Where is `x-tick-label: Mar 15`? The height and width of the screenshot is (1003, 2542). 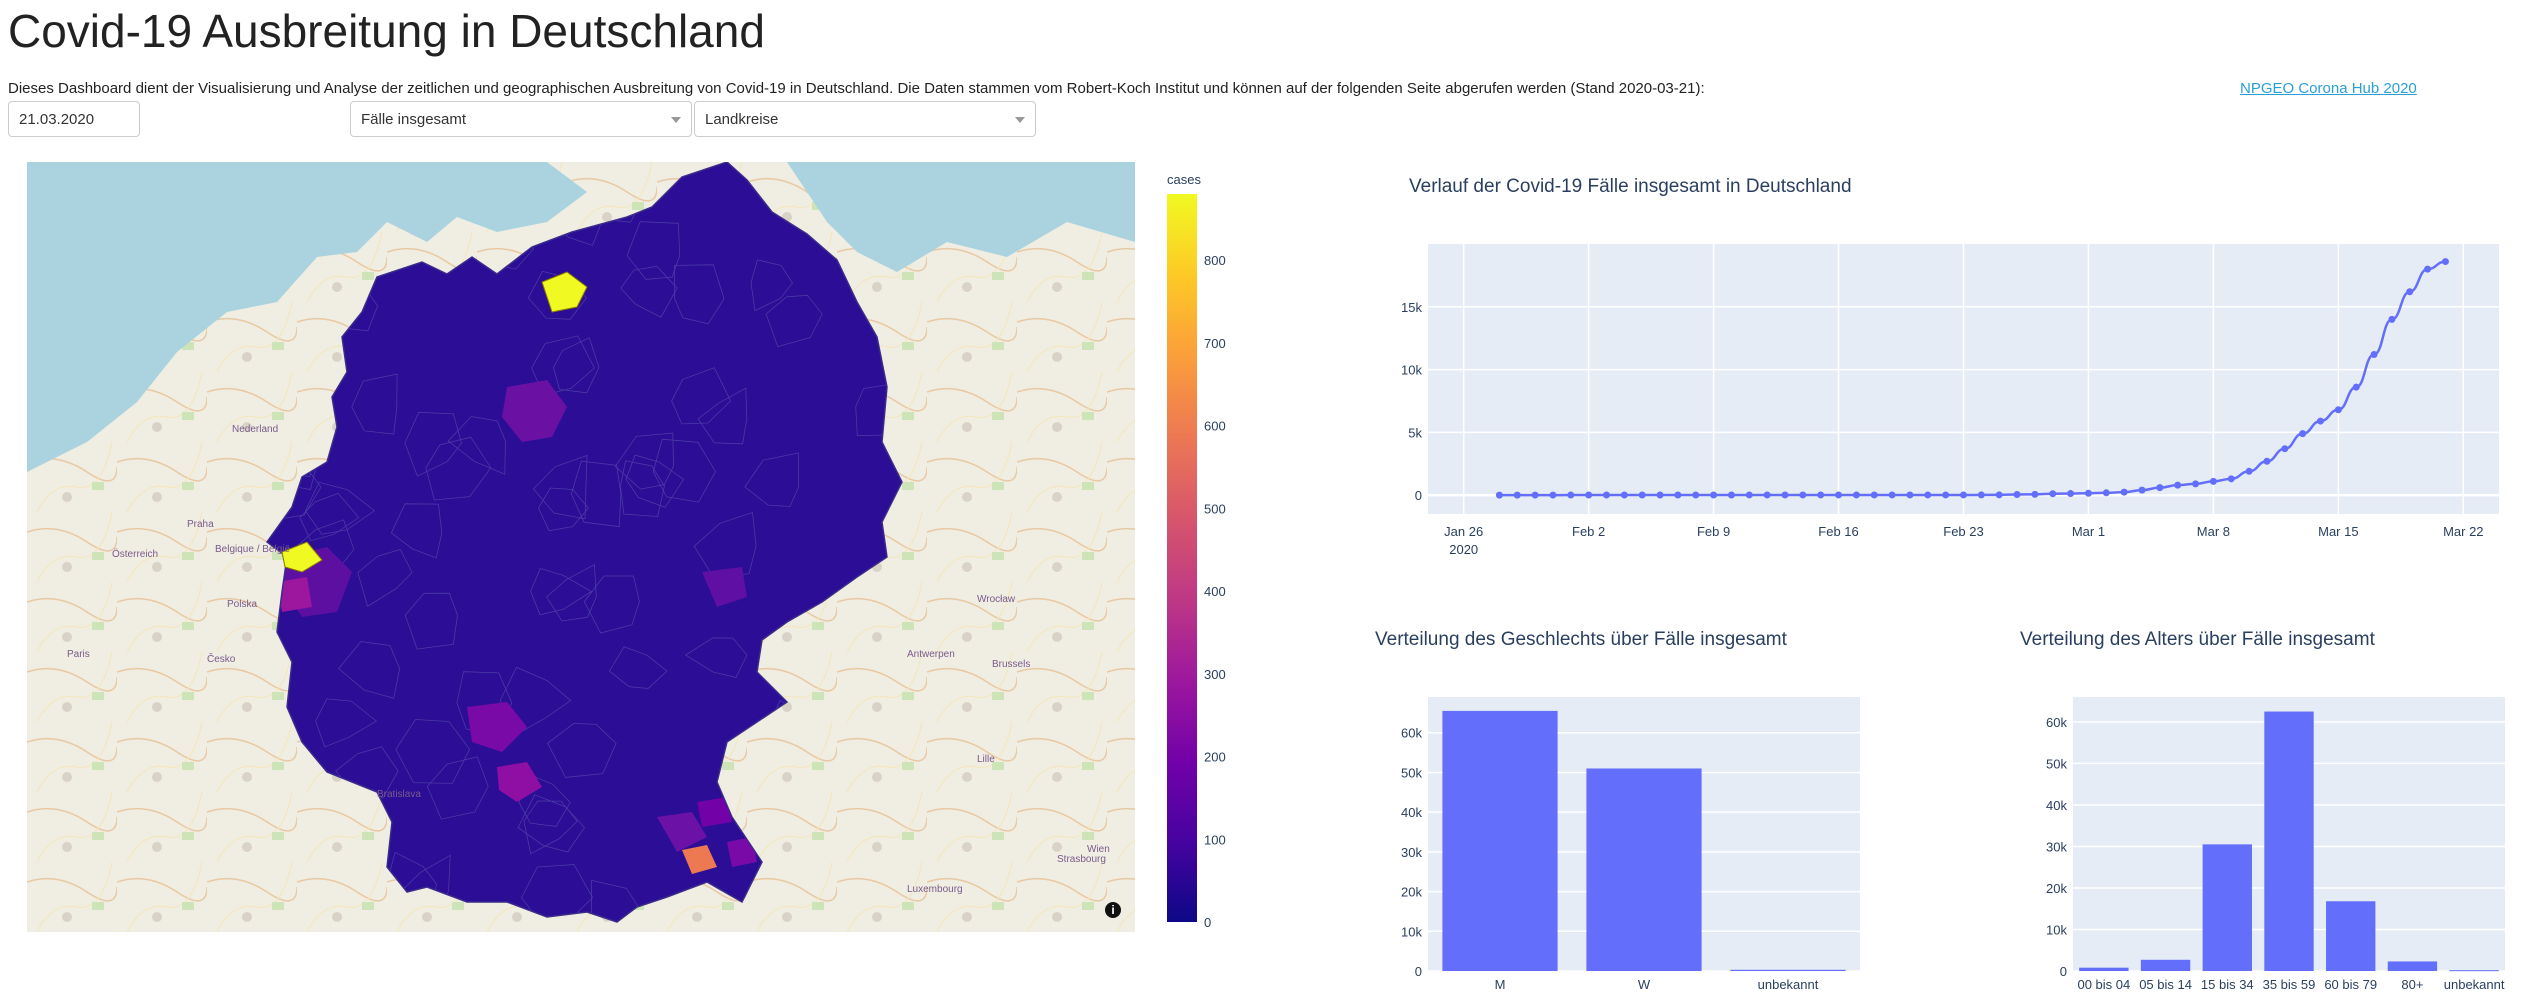 x-tick-label: Mar 15 is located at coordinates (2338, 531).